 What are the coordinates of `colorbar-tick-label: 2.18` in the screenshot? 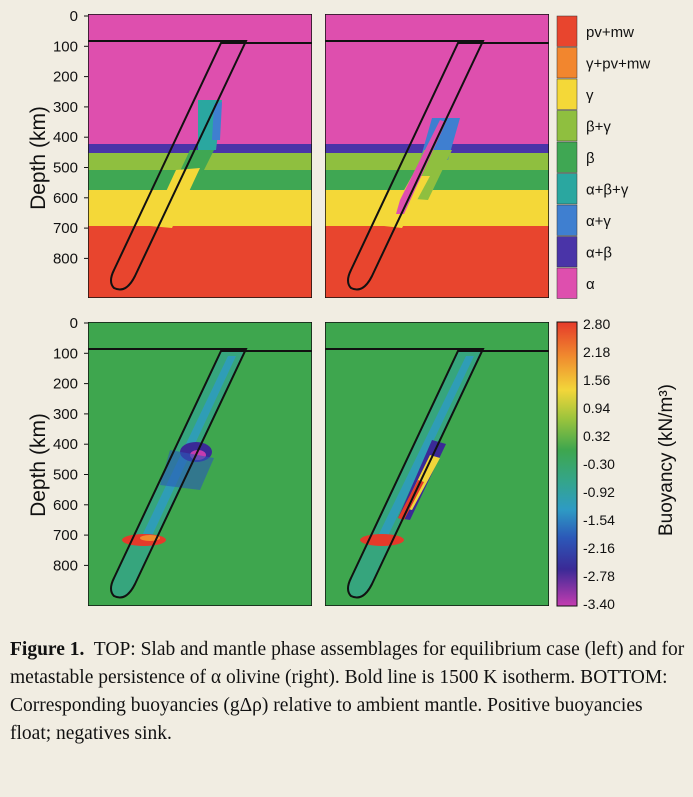 It's located at (596, 352).